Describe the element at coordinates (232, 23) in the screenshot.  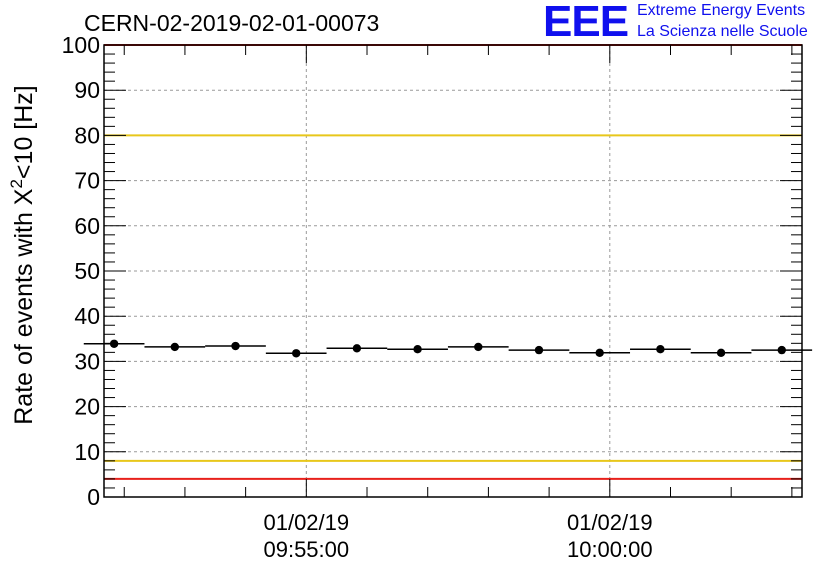
I see `chart-title: CERN-02-2019-02-01-00073` at that location.